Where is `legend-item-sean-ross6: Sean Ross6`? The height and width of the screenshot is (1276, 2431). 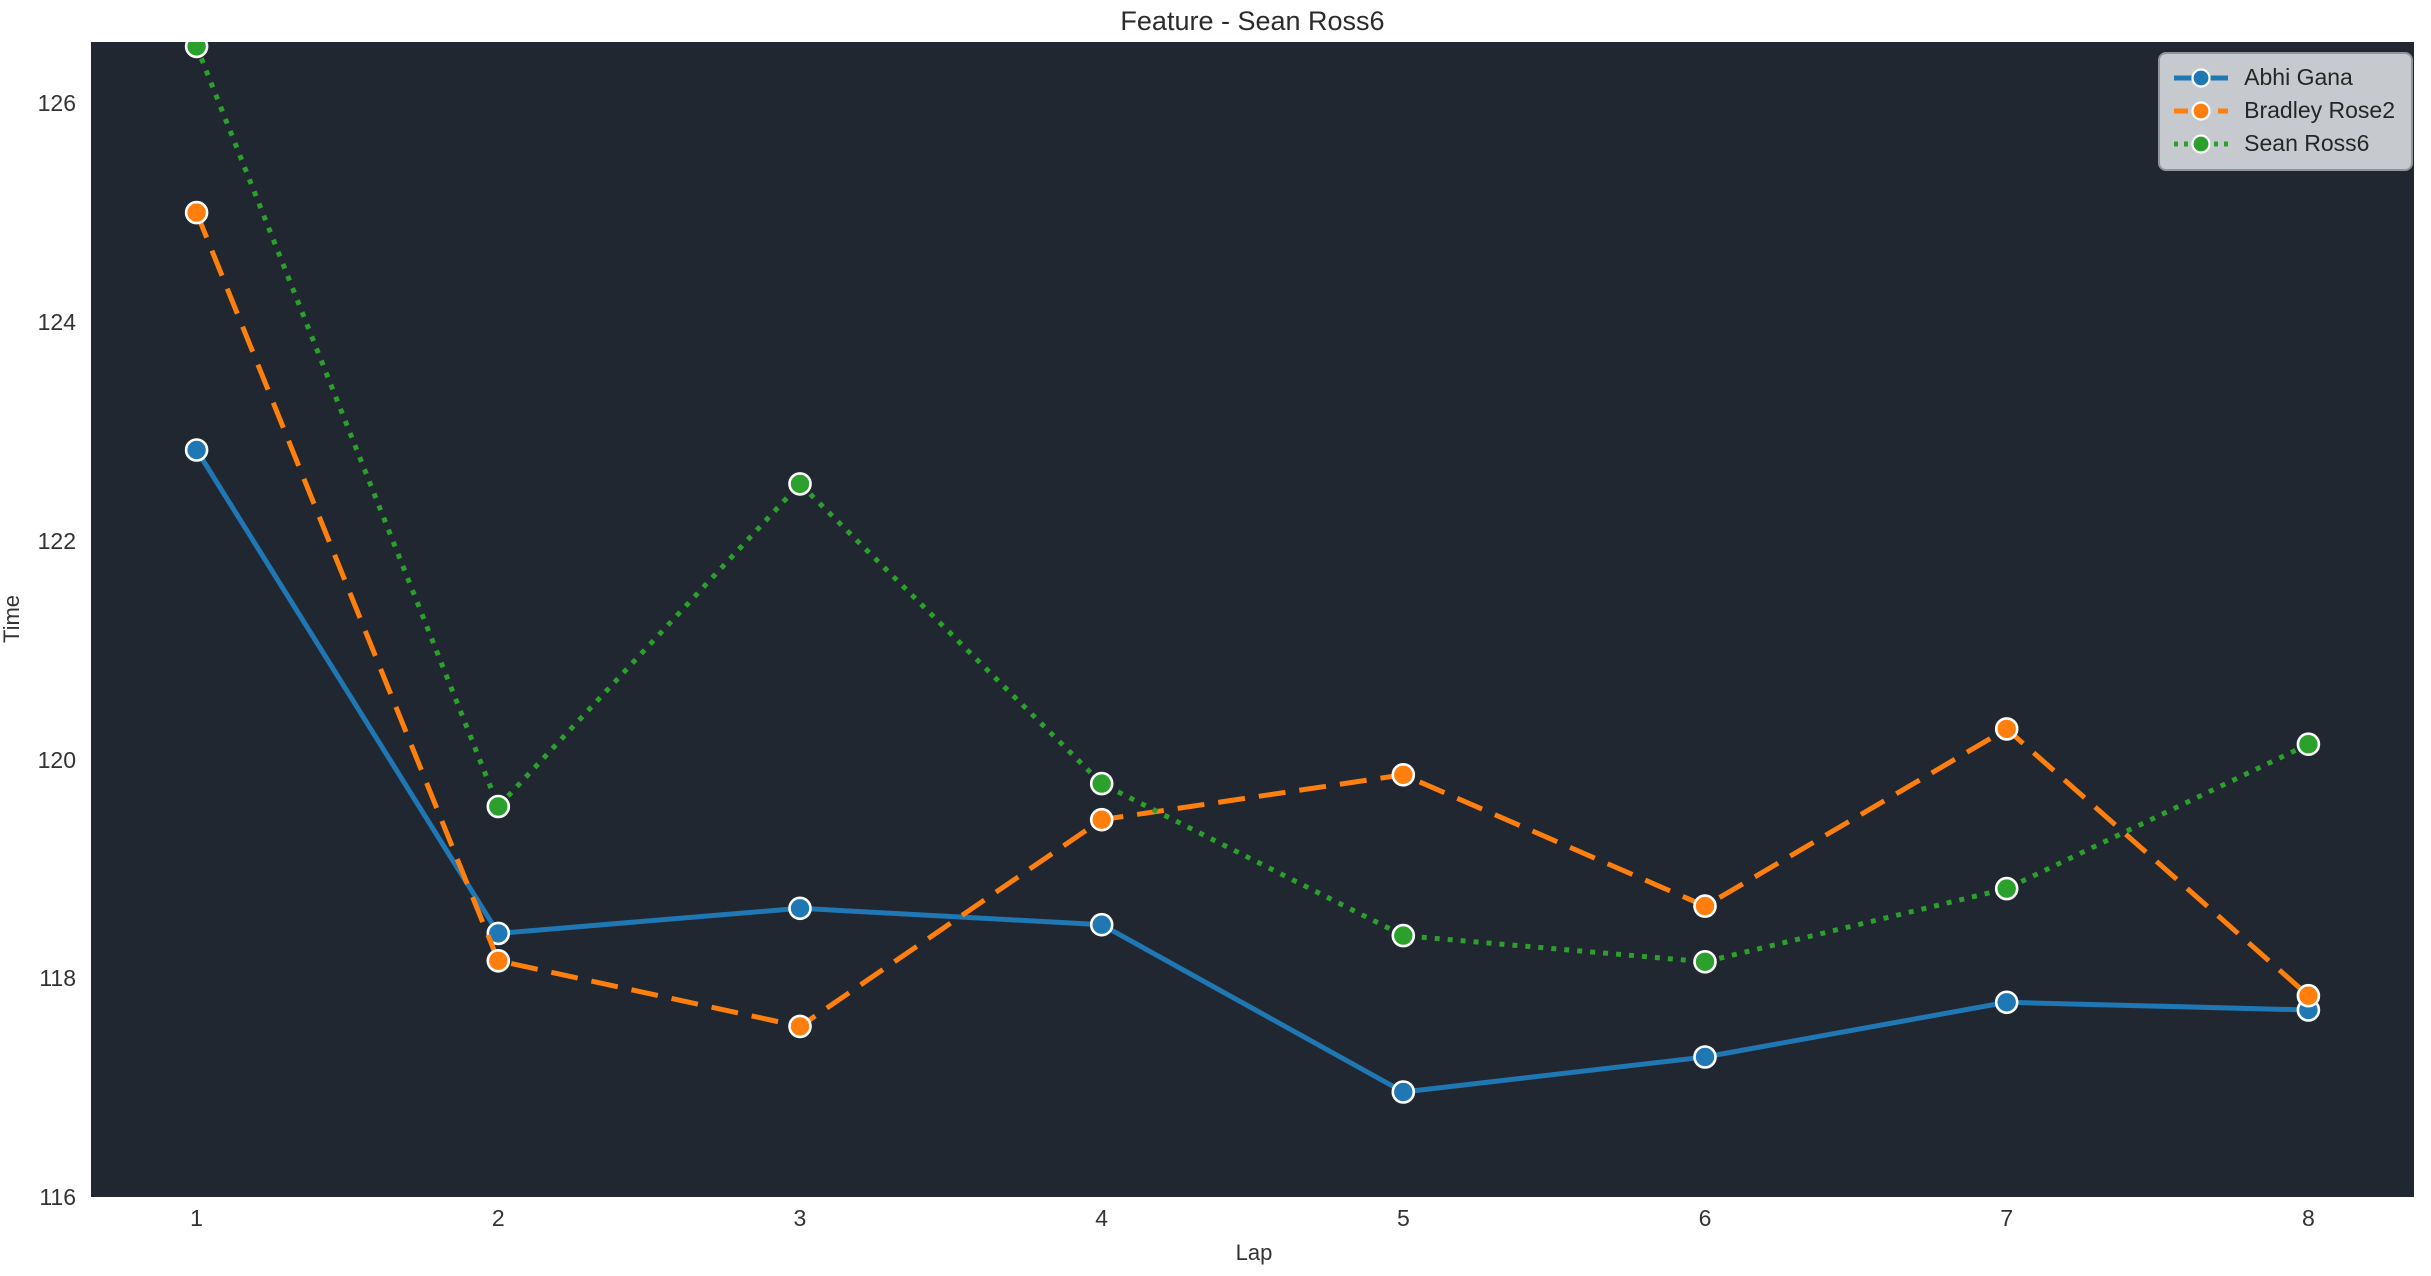 legend-item-sean-ross6: Sean Ross6 is located at coordinates (2283, 143).